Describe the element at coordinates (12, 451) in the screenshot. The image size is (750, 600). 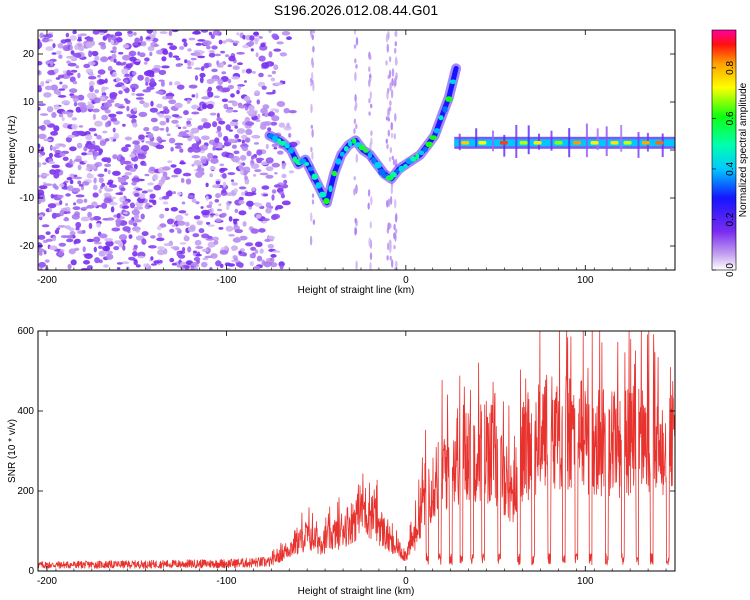
I see `snr-ylabel: SNR (10 * v/v)` at that location.